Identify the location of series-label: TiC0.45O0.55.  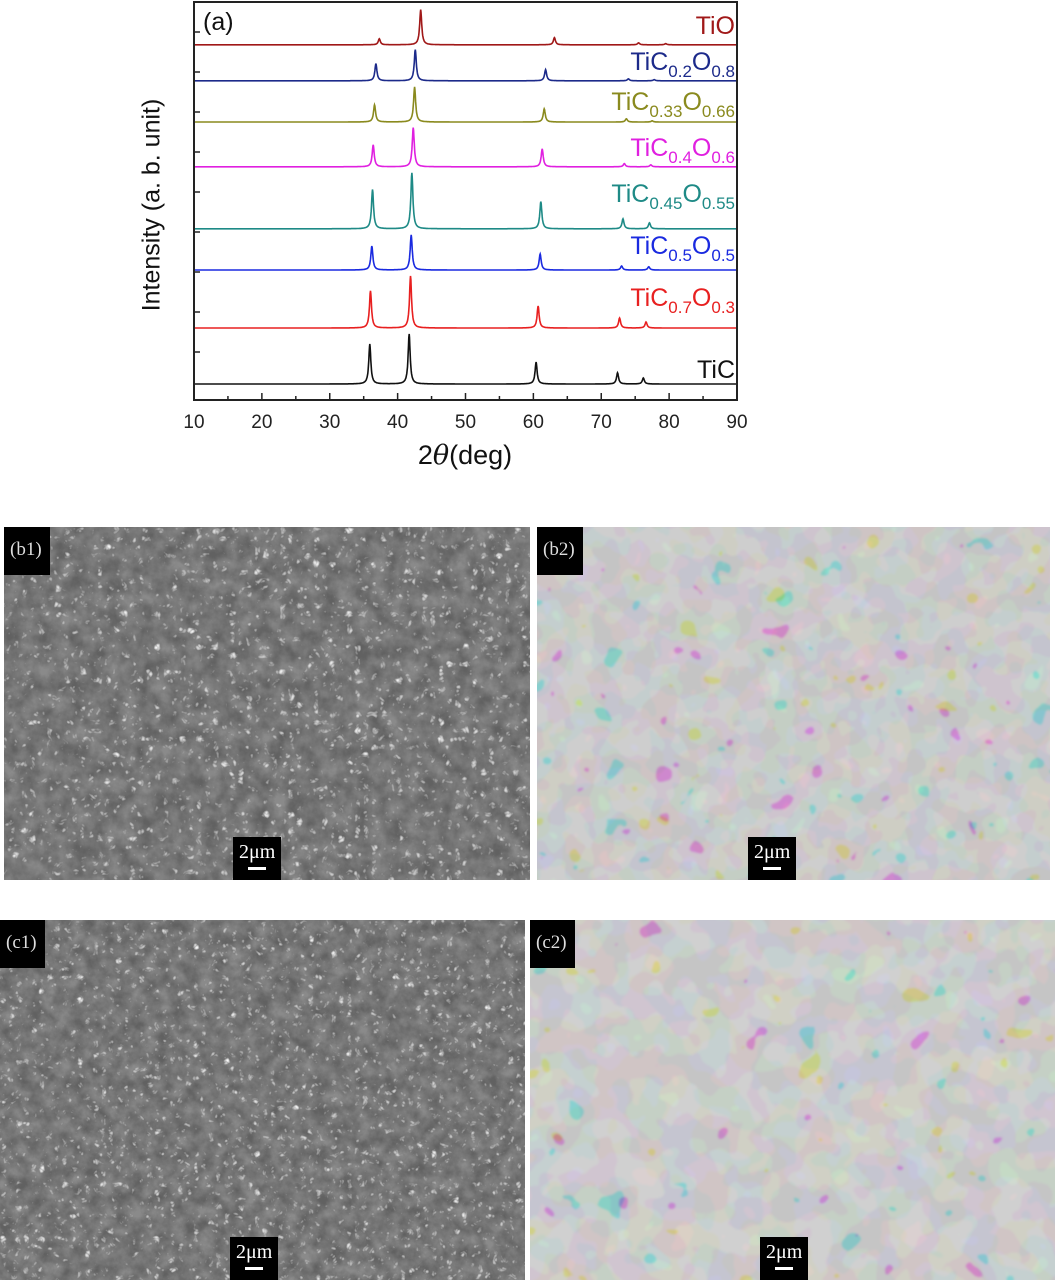
(673, 196).